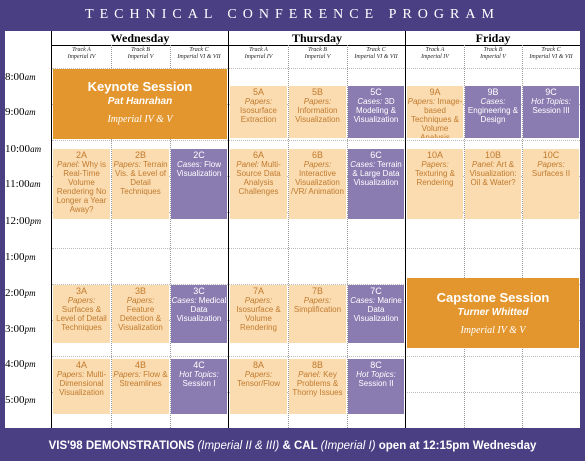 The width and height of the screenshot is (585, 461). What do you see at coordinates (258, 386) in the screenshot?
I see `session-8a: 8A Papers: Tensor/Flow` at bounding box center [258, 386].